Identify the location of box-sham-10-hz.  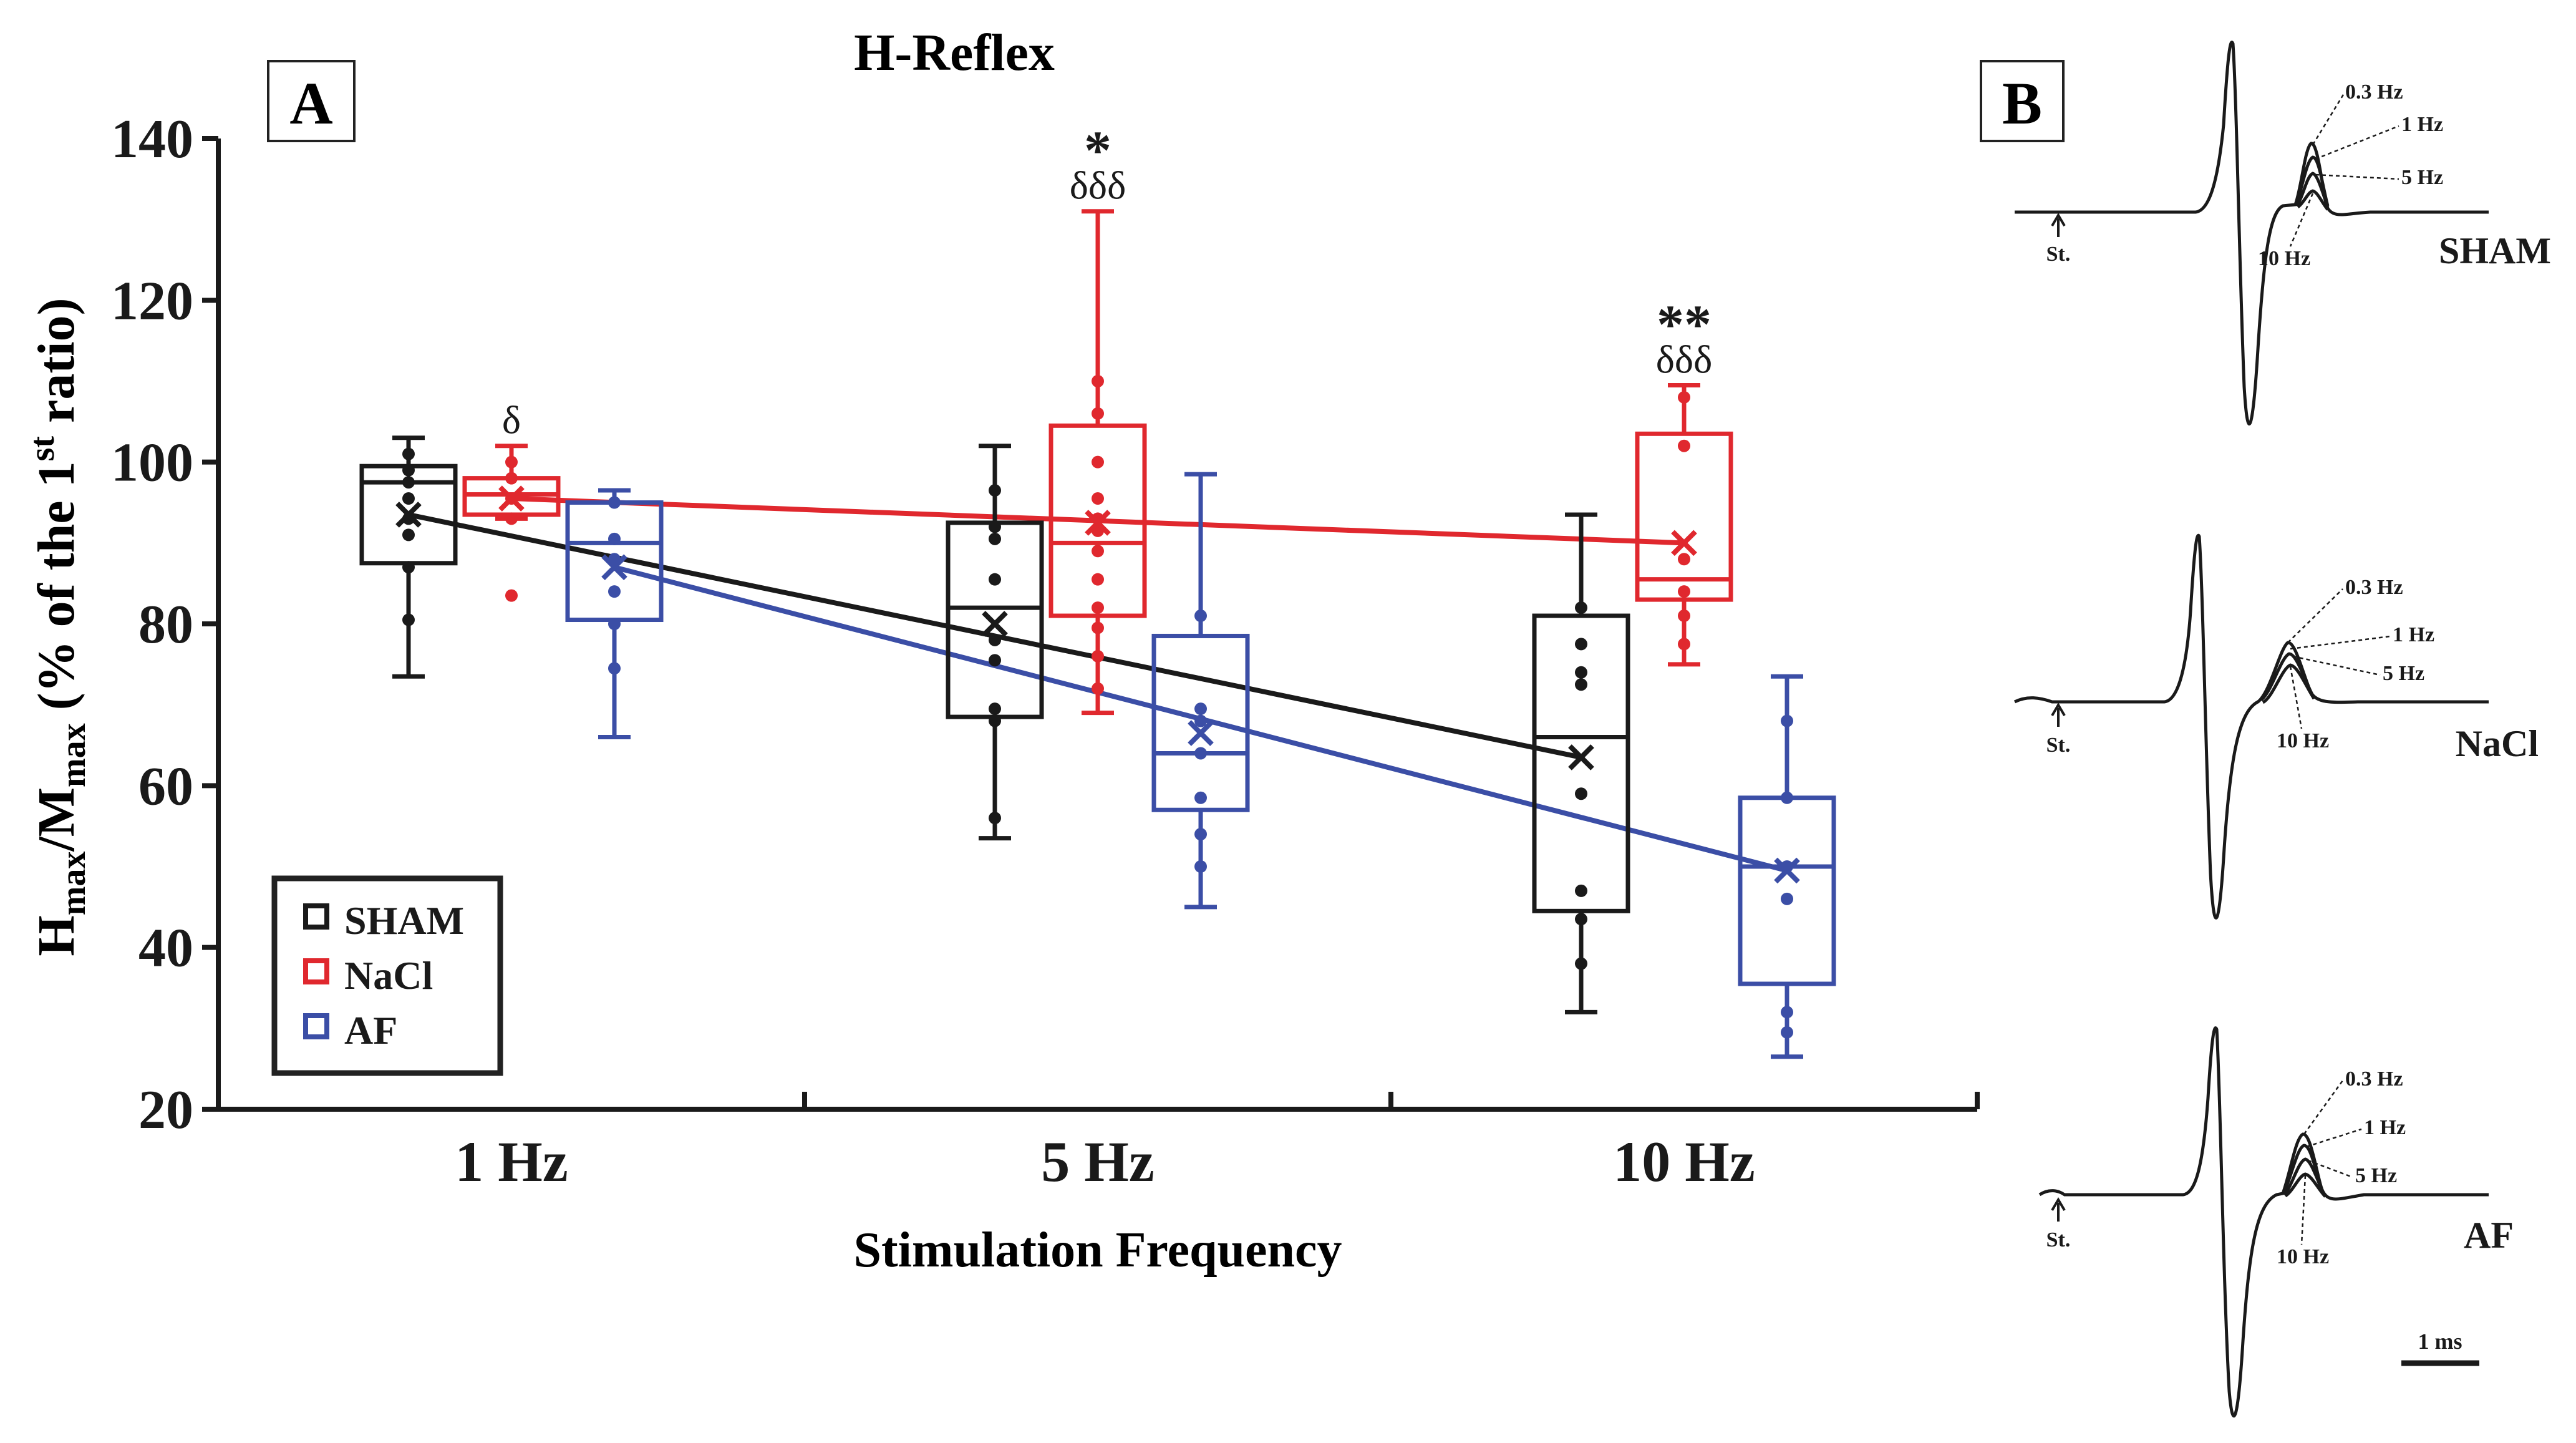
(1581, 763).